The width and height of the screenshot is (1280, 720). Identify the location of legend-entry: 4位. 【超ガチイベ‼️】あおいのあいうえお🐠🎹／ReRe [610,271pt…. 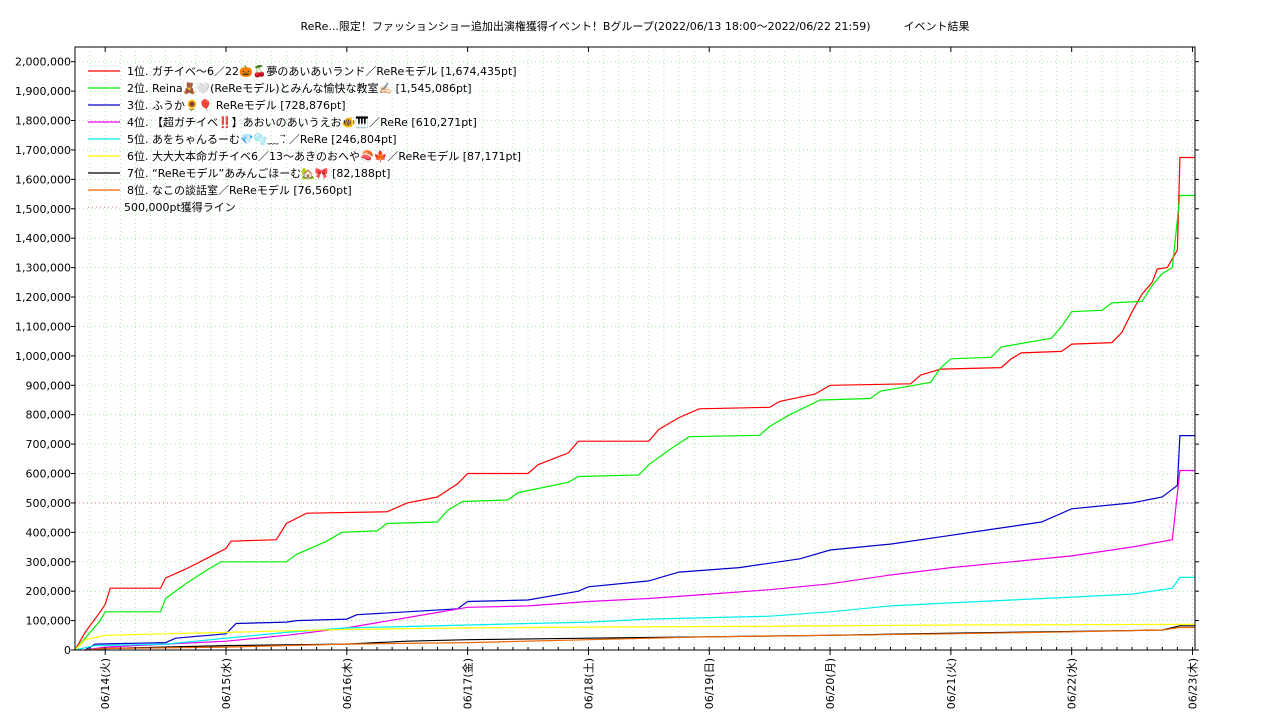
(302, 122).